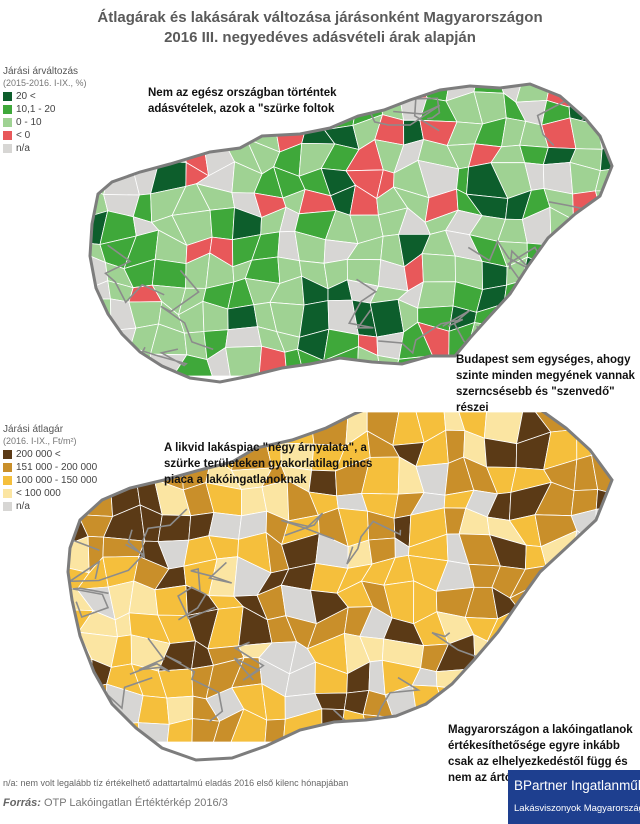 This screenshot has height=824, width=640. Describe the element at coordinates (41, 71) in the screenshot. I see `legend-title: Járási árváltozás` at that location.